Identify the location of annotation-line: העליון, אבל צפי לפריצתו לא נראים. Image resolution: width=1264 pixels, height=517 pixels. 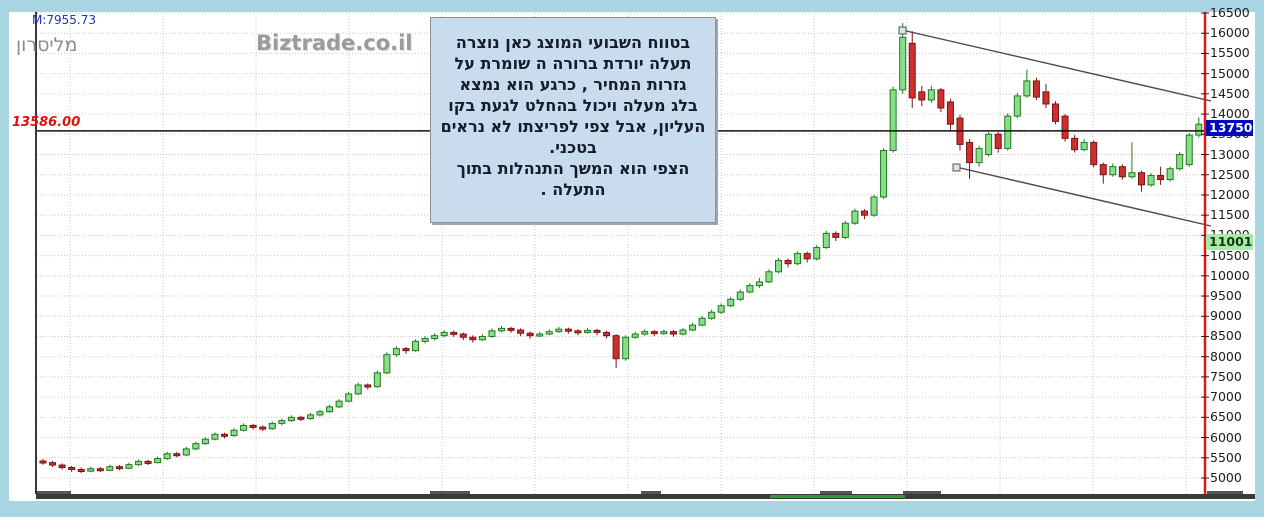
(573, 126).